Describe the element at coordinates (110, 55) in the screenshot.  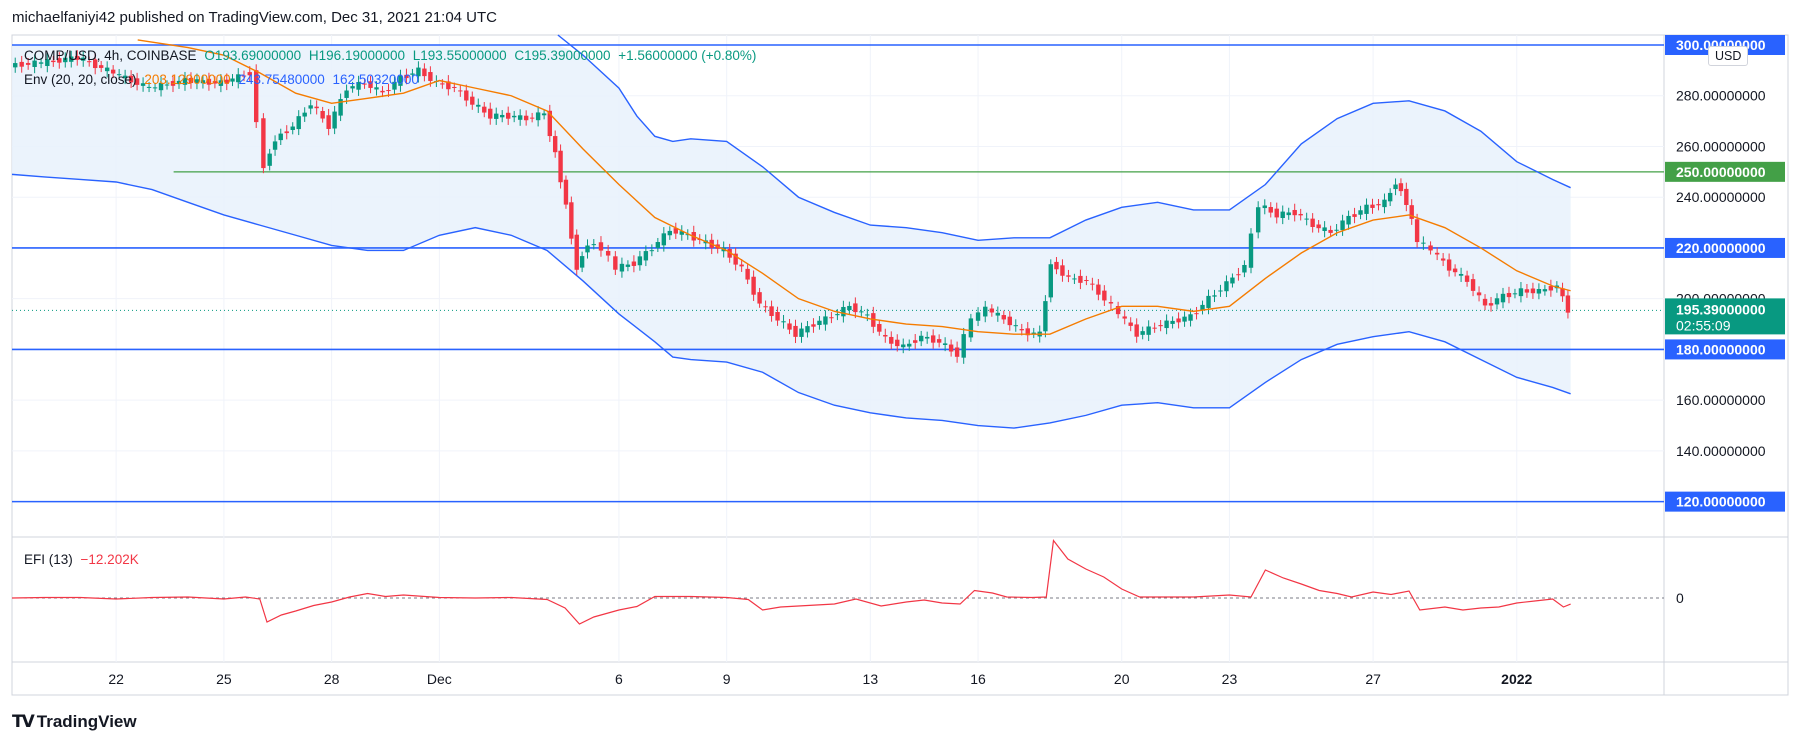
I see `legend-symbol: COMP/USD, 4h, COINBASE` at that location.